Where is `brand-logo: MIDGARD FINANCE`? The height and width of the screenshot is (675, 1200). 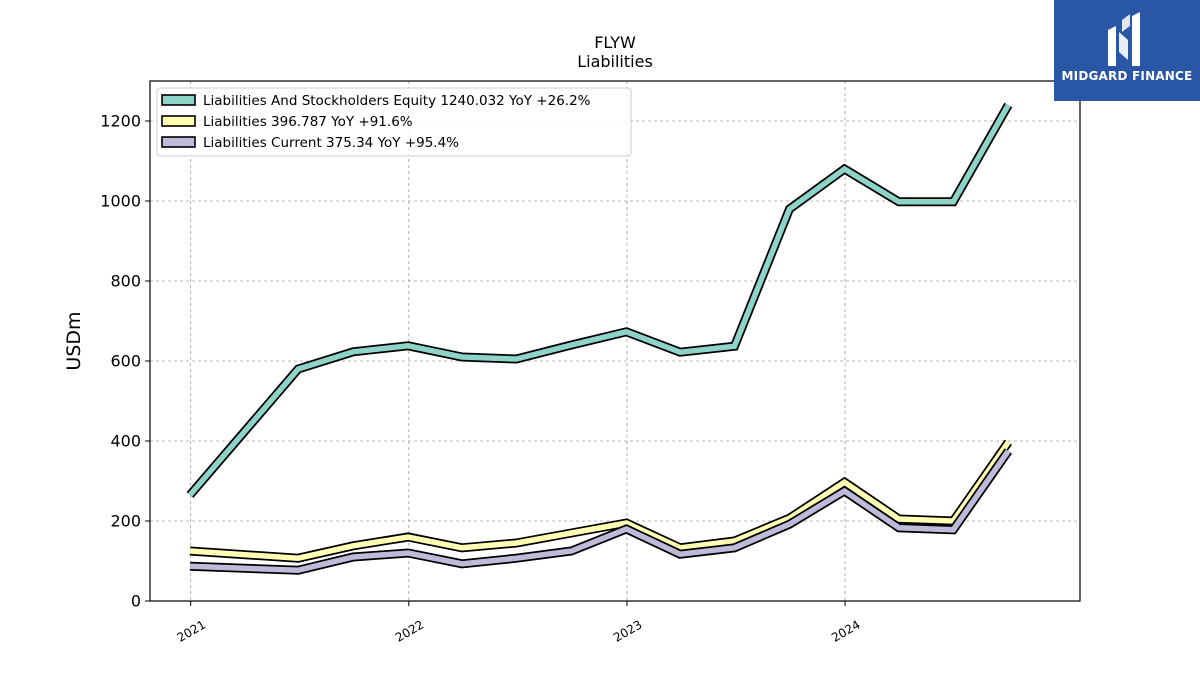 brand-logo: MIDGARD FINANCE is located at coordinates (1127, 50).